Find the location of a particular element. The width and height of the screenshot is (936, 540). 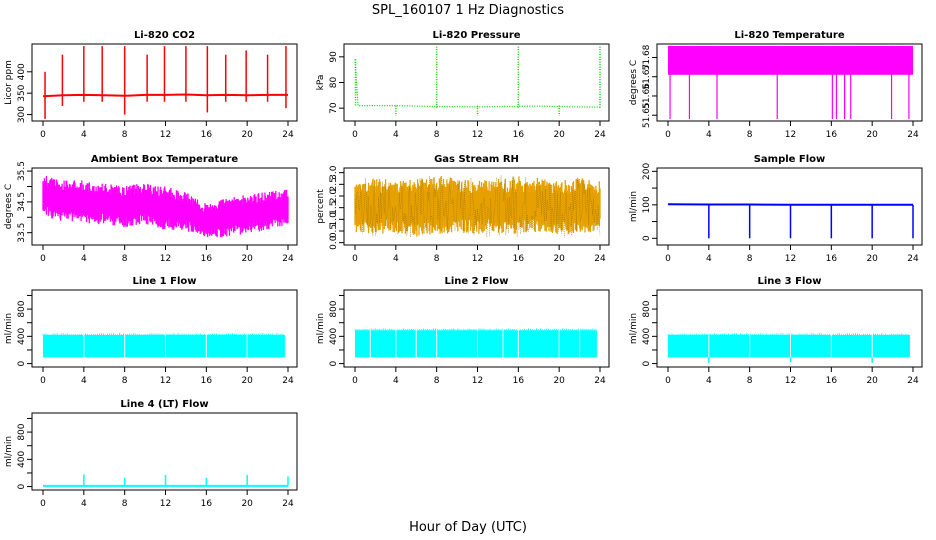

panel-title: Line 3 Flow is located at coordinates (790, 281).